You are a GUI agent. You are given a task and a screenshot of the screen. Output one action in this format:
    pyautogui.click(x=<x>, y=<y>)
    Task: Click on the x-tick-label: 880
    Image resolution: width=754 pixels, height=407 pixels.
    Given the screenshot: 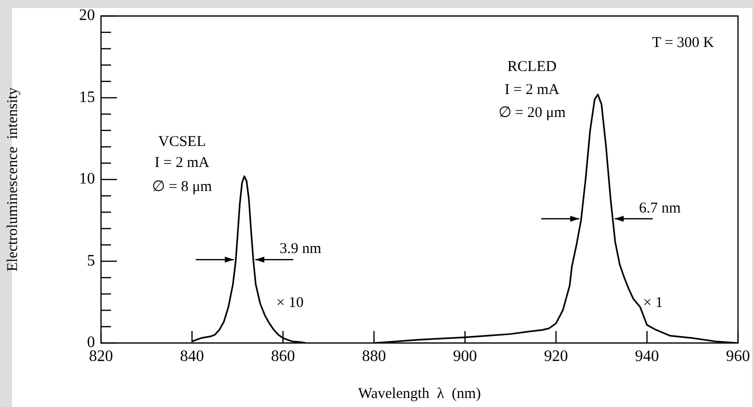 What is the action you would take?
    pyautogui.click(x=374, y=356)
    